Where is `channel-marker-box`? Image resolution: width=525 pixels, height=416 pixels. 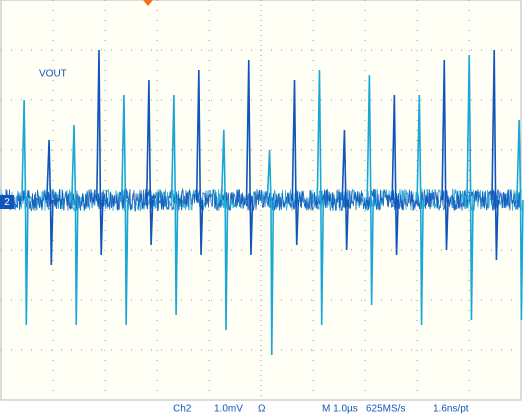
channel-marker-box is located at coordinates (7, 202).